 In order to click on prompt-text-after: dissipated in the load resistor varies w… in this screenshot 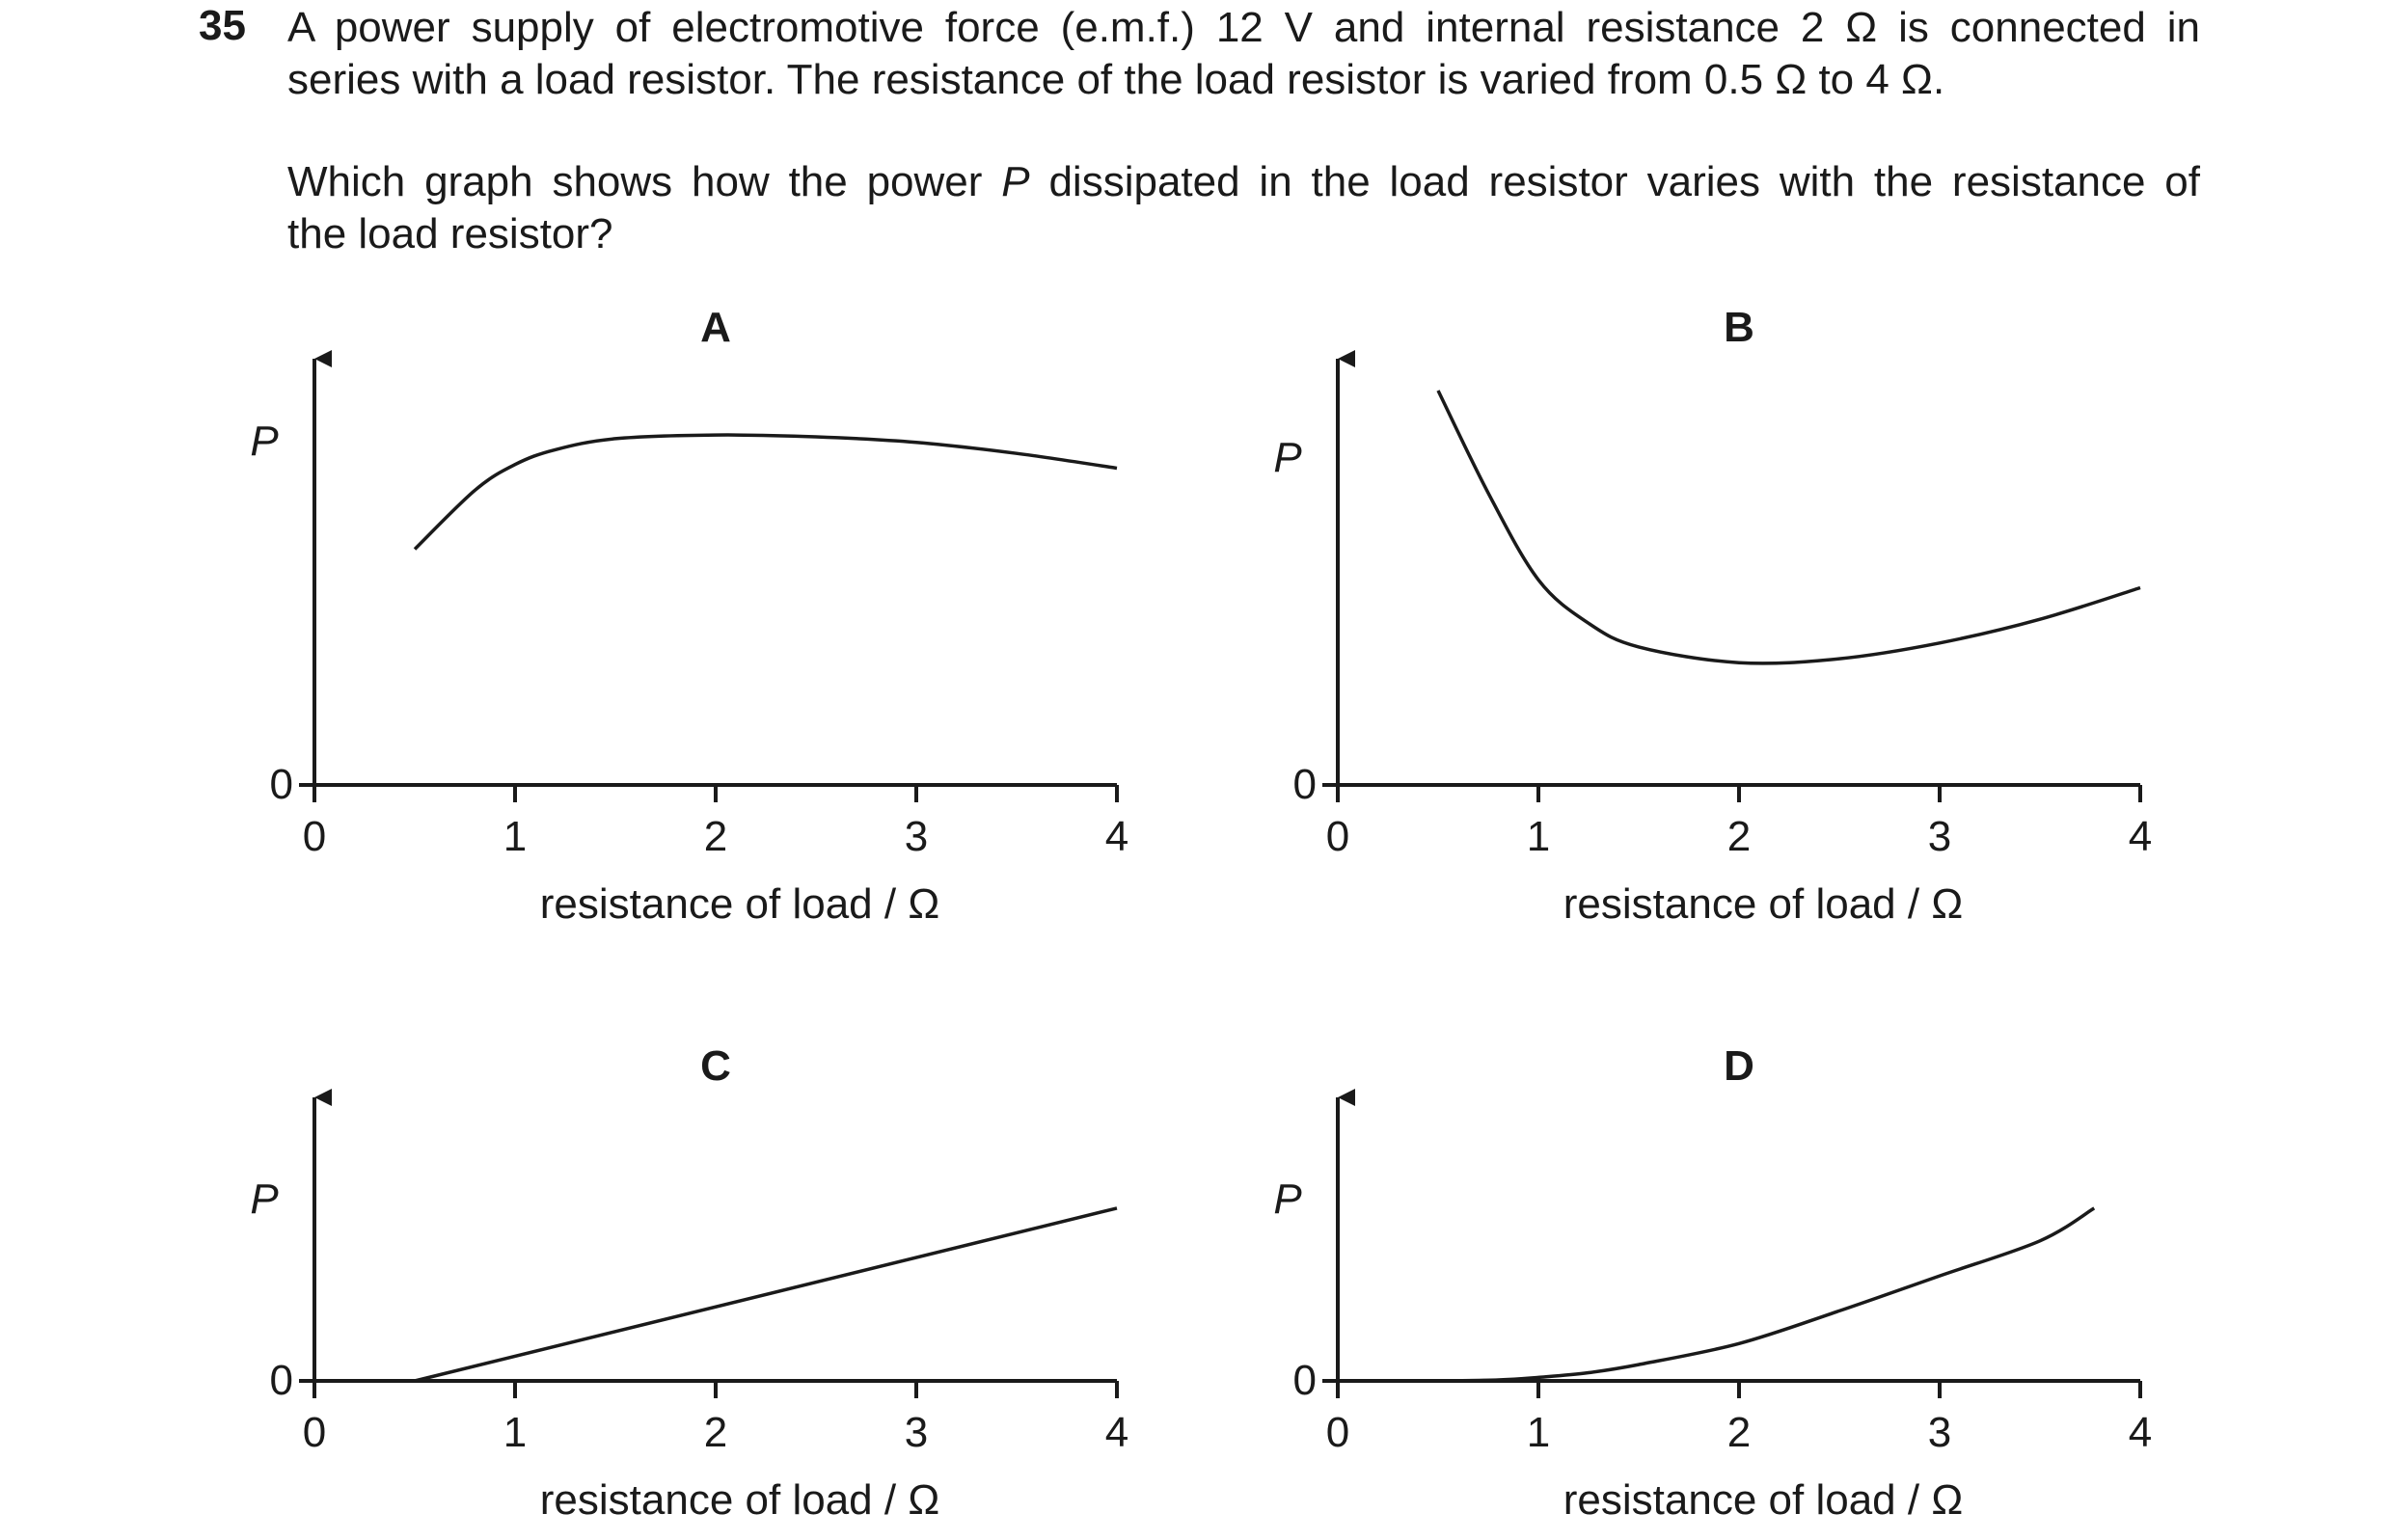, I will do `click(1614, 181)`.